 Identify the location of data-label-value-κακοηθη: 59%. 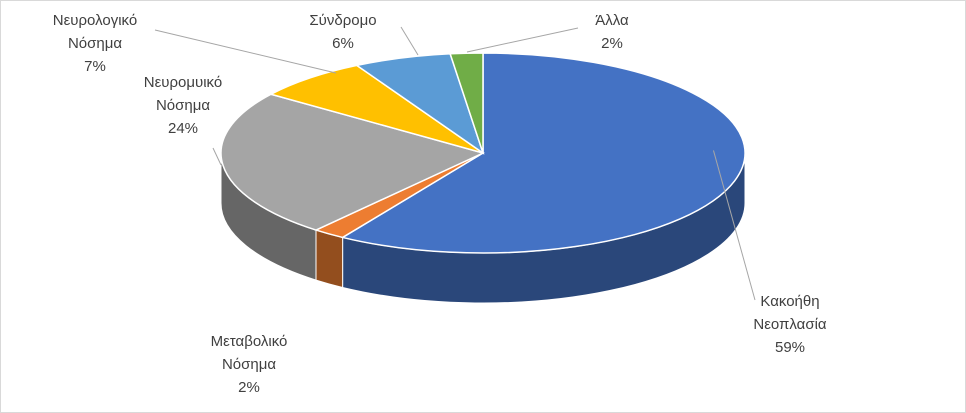
(790, 347).